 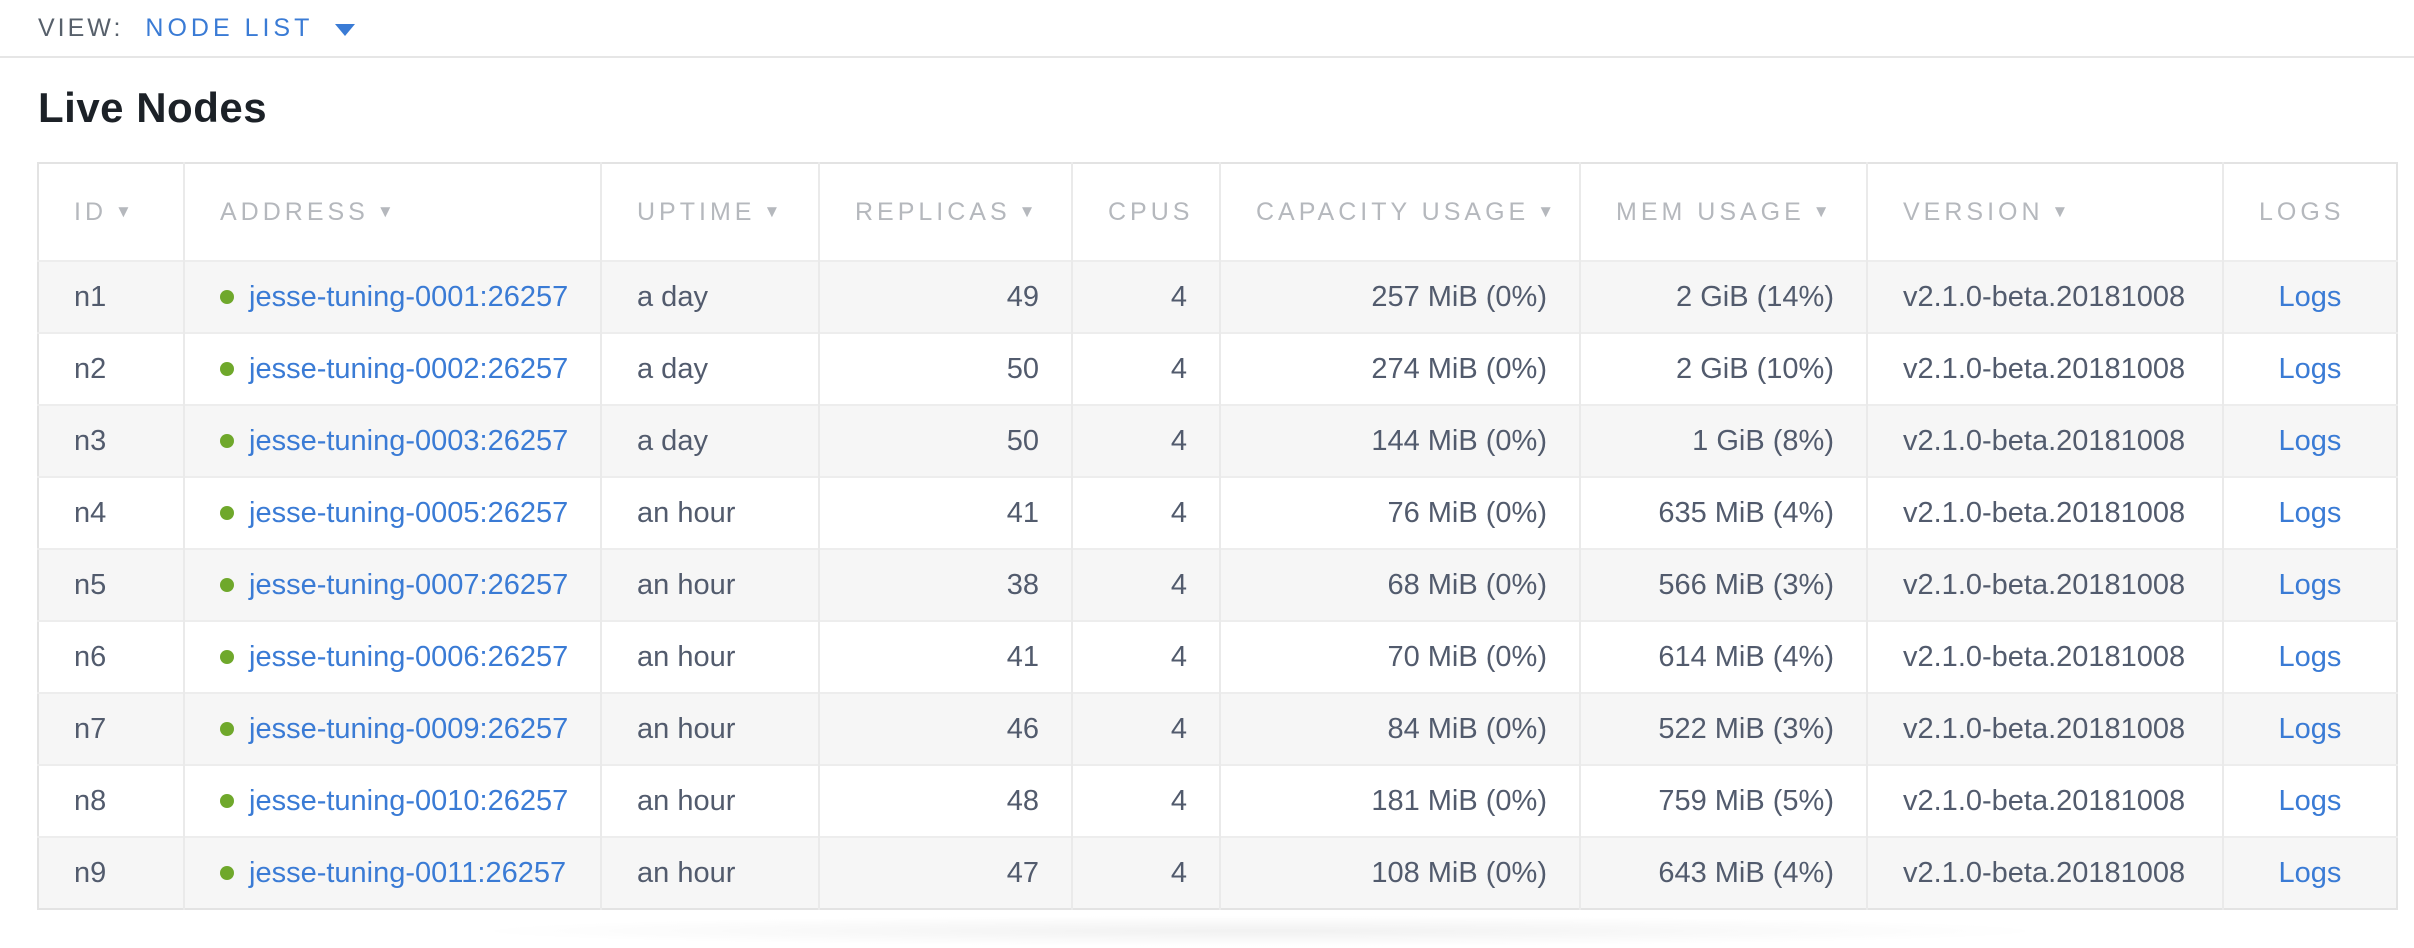 I want to click on node-id-cell: n3, so click(x=111, y=440).